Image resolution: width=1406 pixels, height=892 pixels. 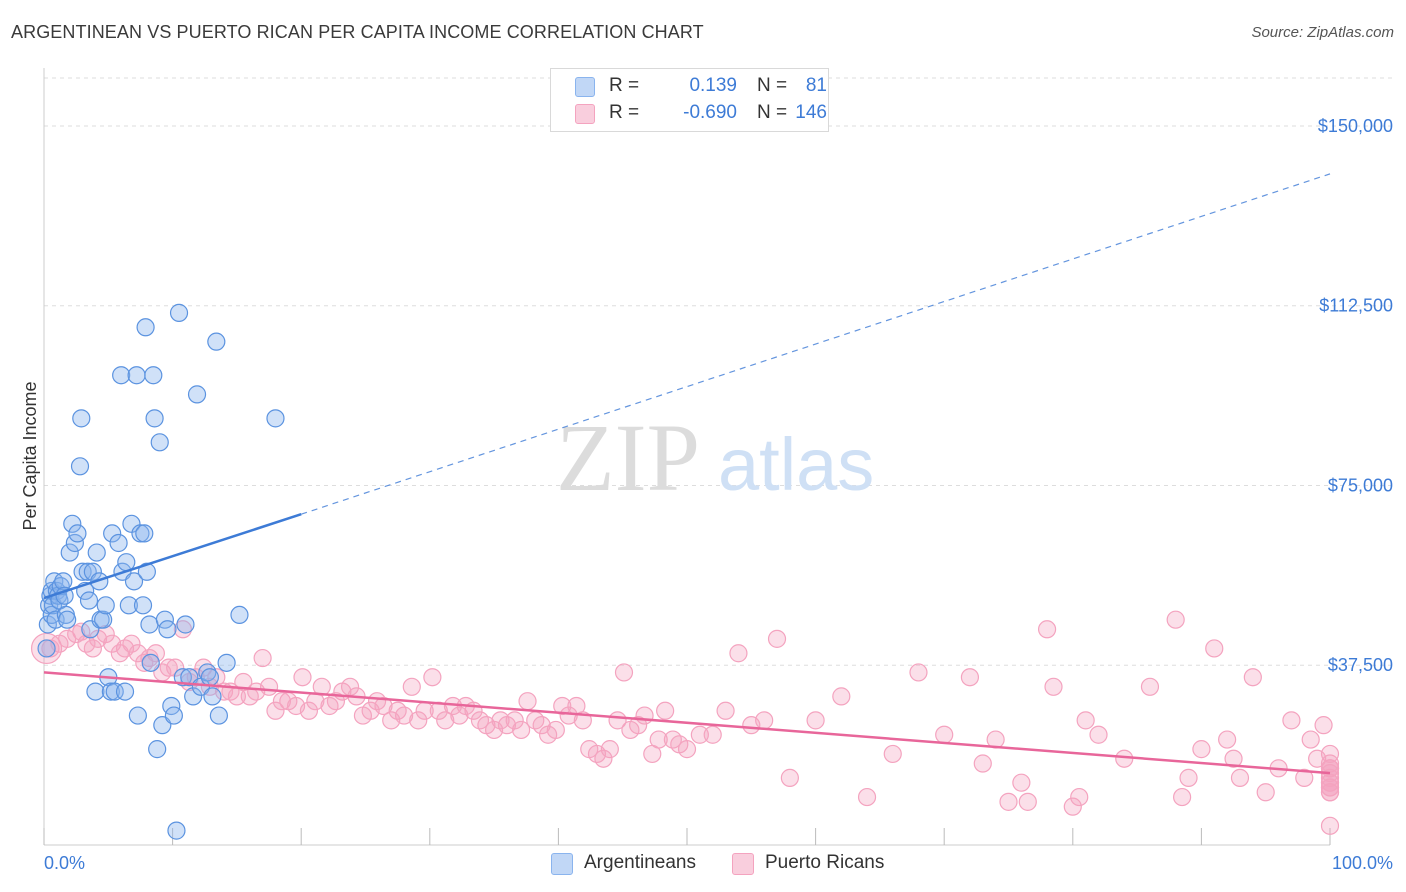 What do you see at coordinates (1360, 665) in the screenshot?
I see `y-tick-label: $37,500` at bounding box center [1360, 665].